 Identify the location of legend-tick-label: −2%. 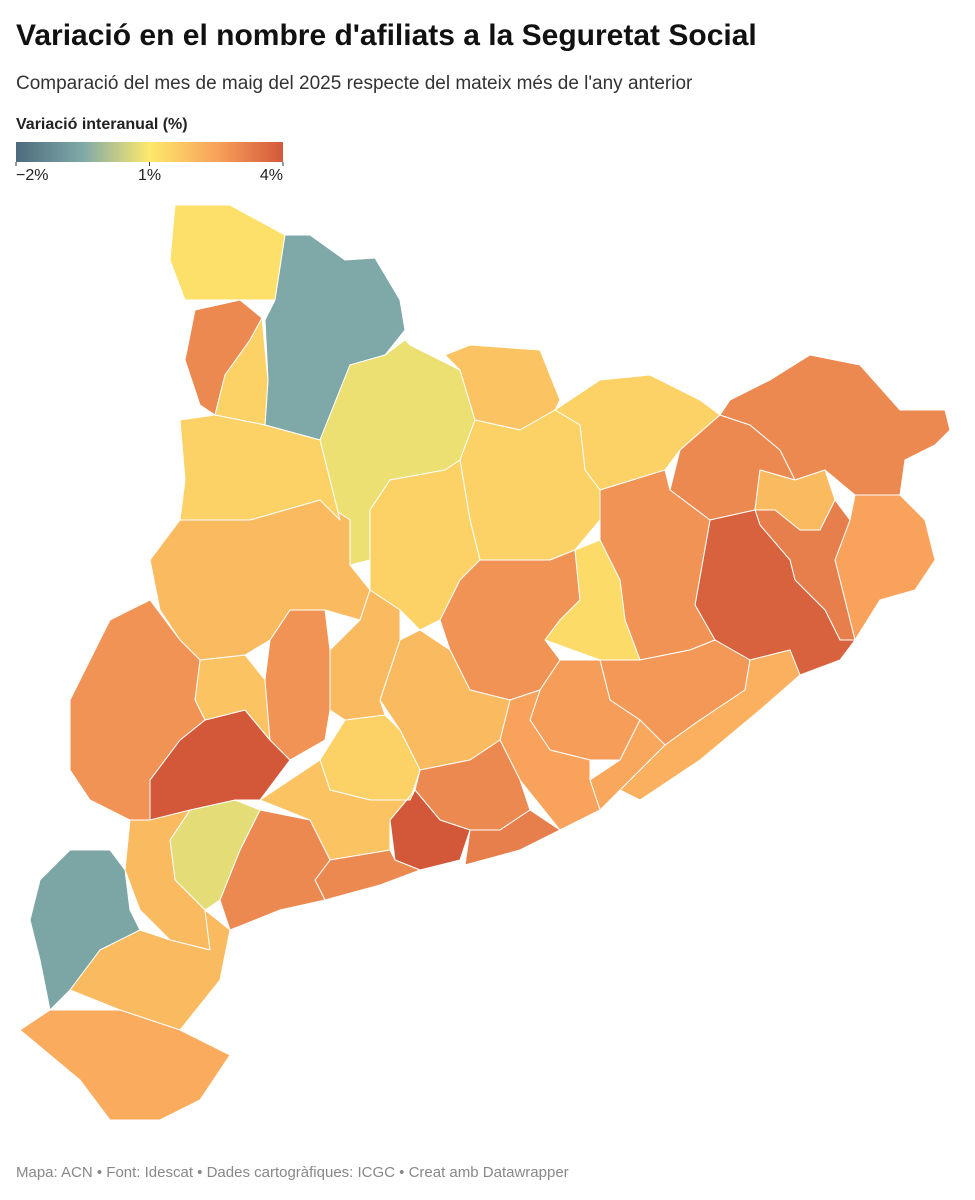
(32, 175).